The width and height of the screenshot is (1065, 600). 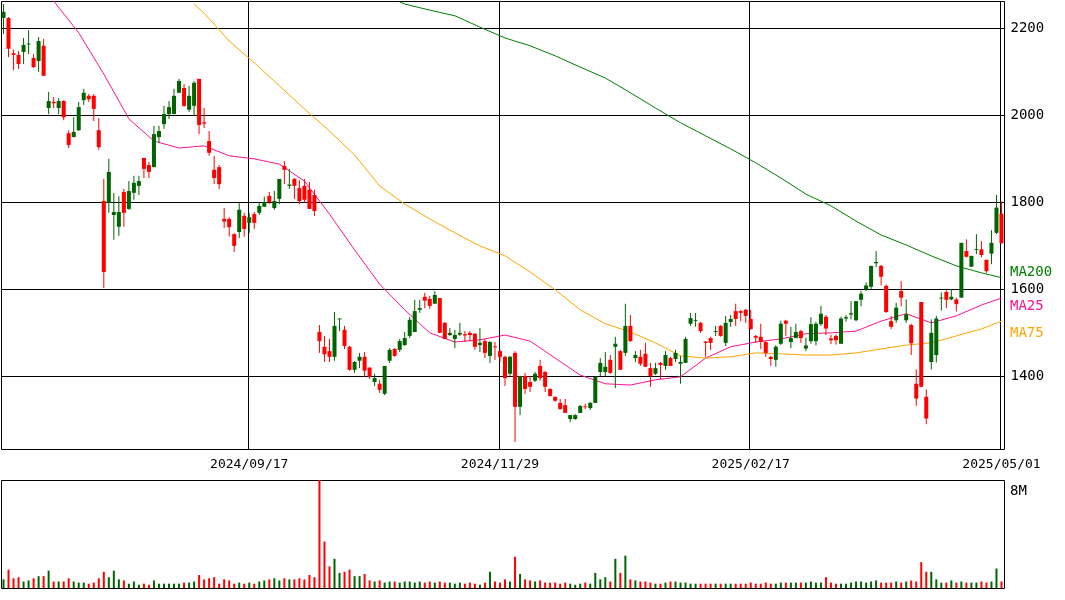 What do you see at coordinates (1027, 27) in the screenshot?
I see `y-tick-label: 2200` at bounding box center [1027, 27].